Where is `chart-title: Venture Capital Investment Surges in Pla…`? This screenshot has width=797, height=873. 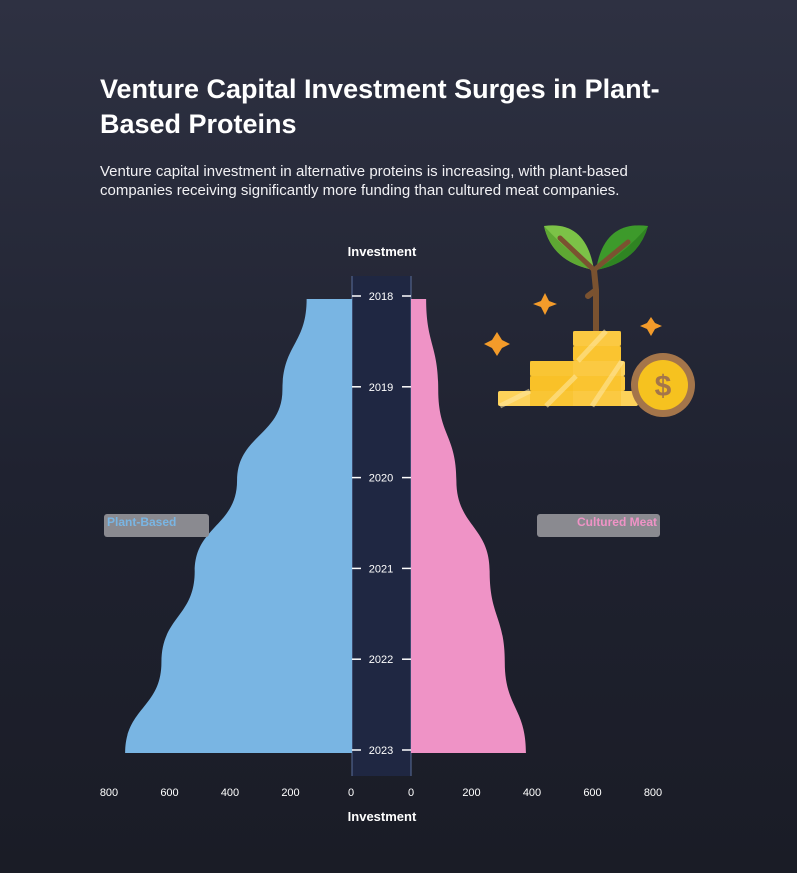
chart-title: Venture Capital Investment Surges in Pla… is located at coordinates (380, 106).